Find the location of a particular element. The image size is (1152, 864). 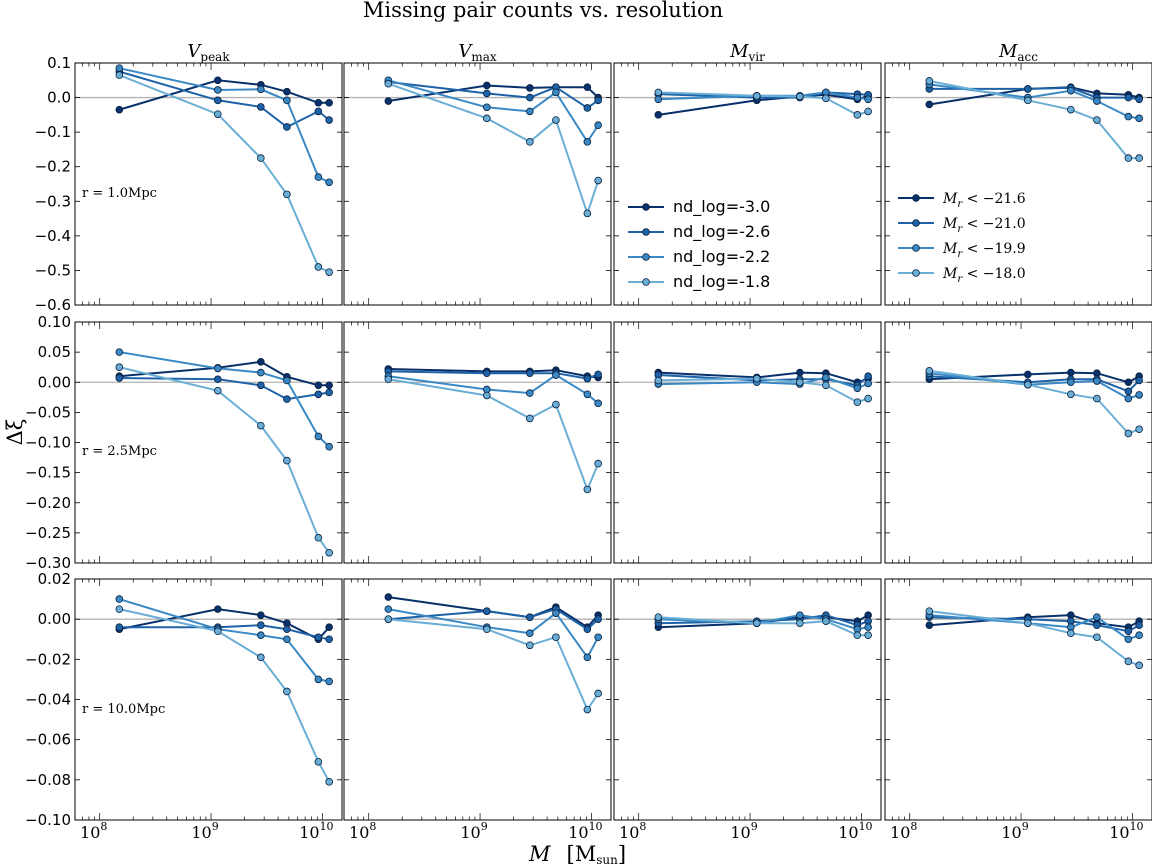

panel-r1-c2 is located at coordinates (747, 442).